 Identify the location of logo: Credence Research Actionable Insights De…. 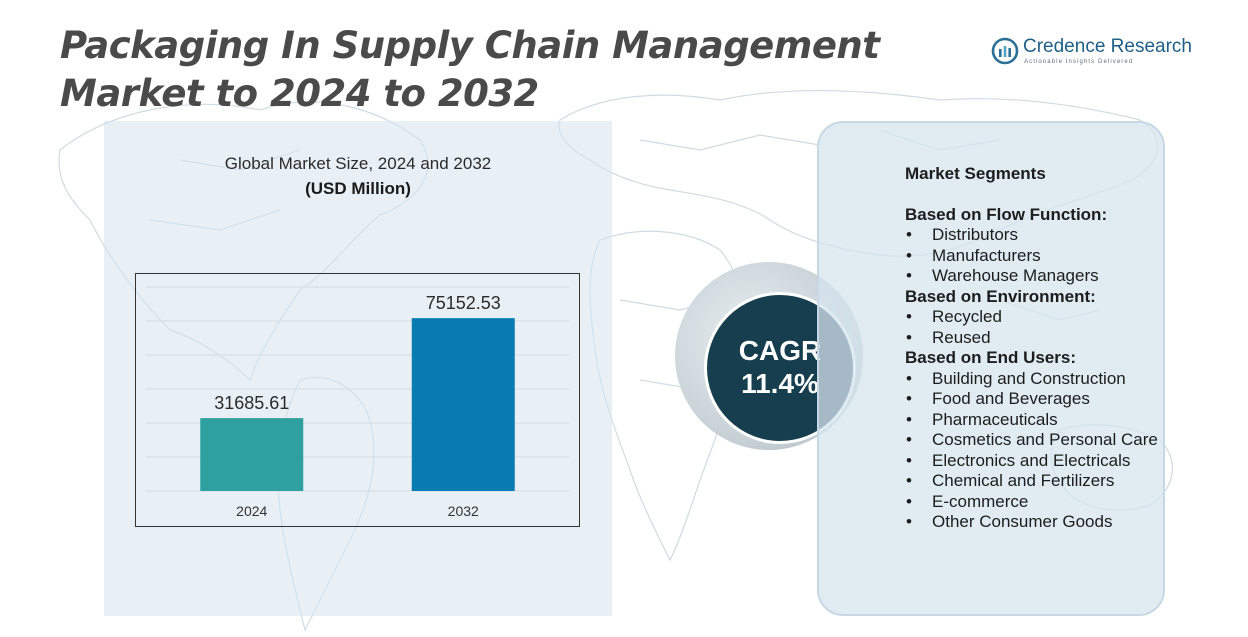
(1091, 53).